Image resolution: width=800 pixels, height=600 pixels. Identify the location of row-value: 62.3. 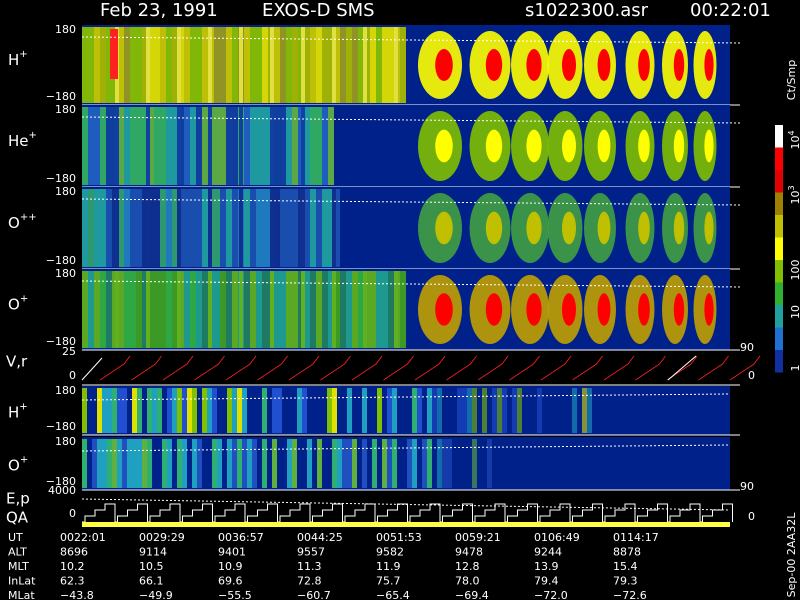
(72, 581).